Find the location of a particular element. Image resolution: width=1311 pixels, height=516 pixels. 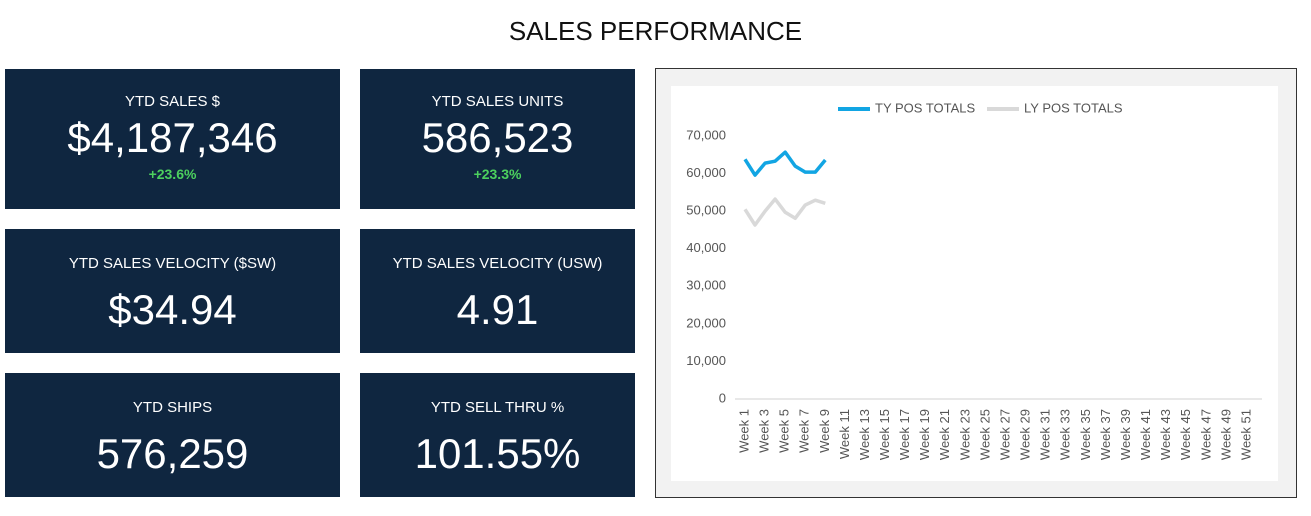

page-title: SALES PERFORMANCE is located at coordinates (655, 31).